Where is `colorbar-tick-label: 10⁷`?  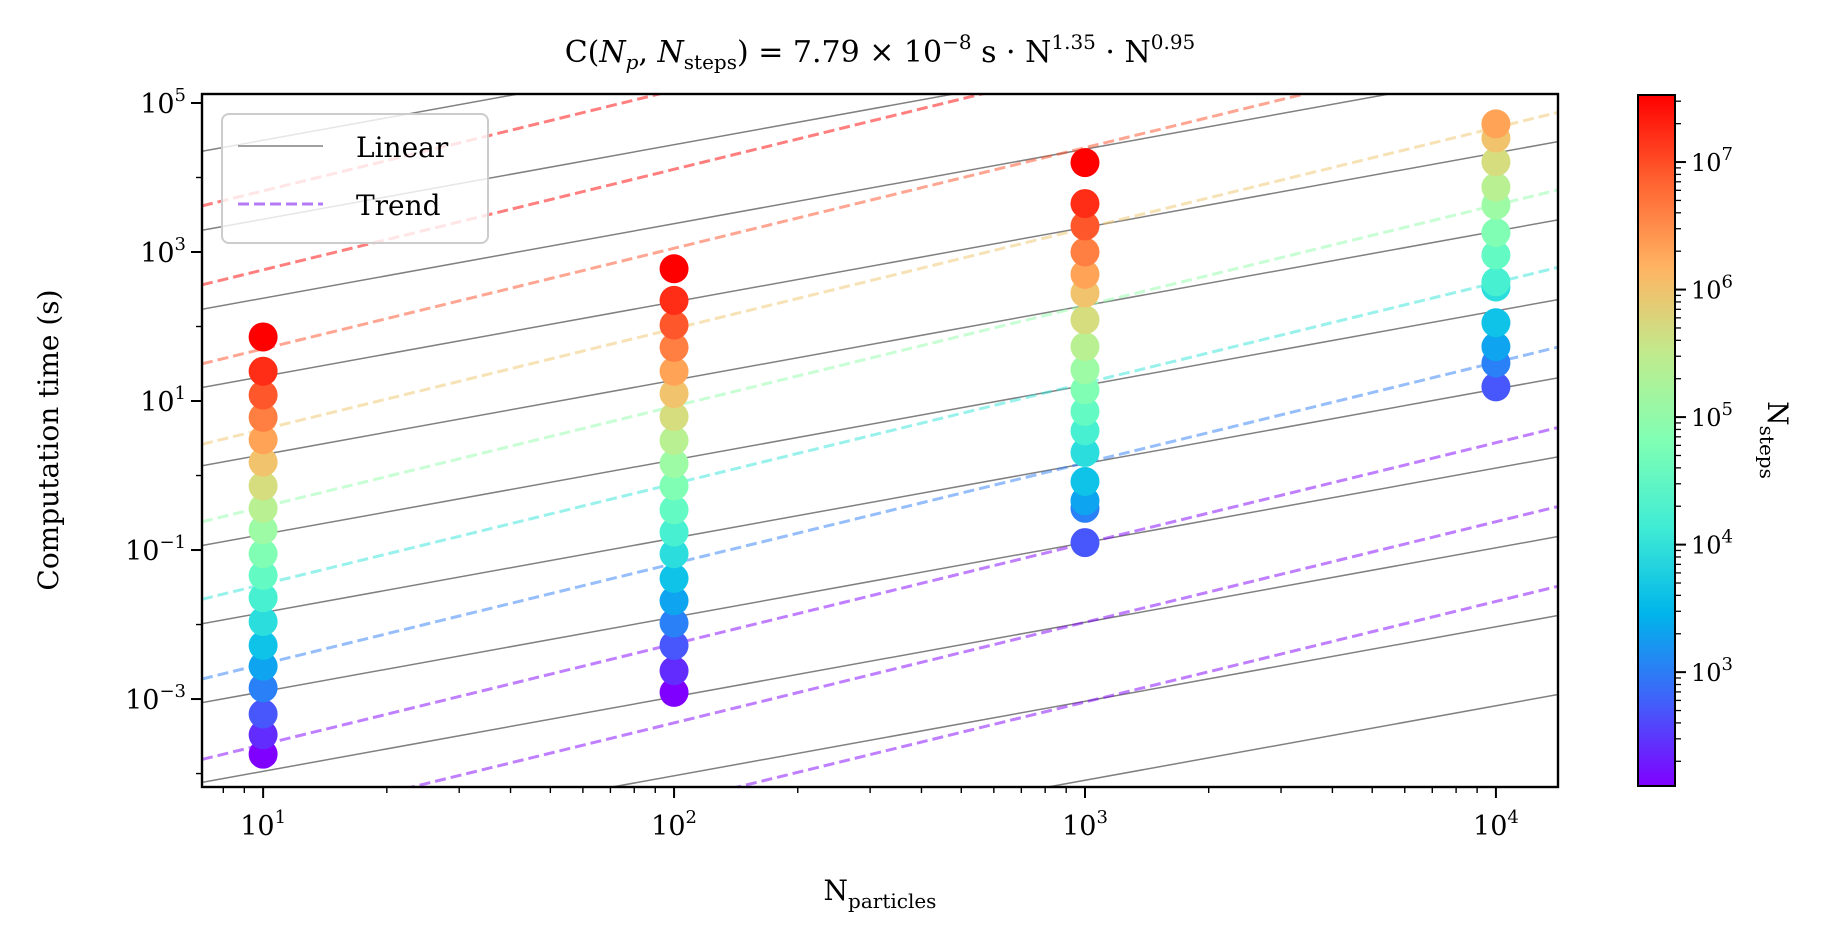 colorbar-tick-label: 10⁷ is located at coordinates (1712, 160).